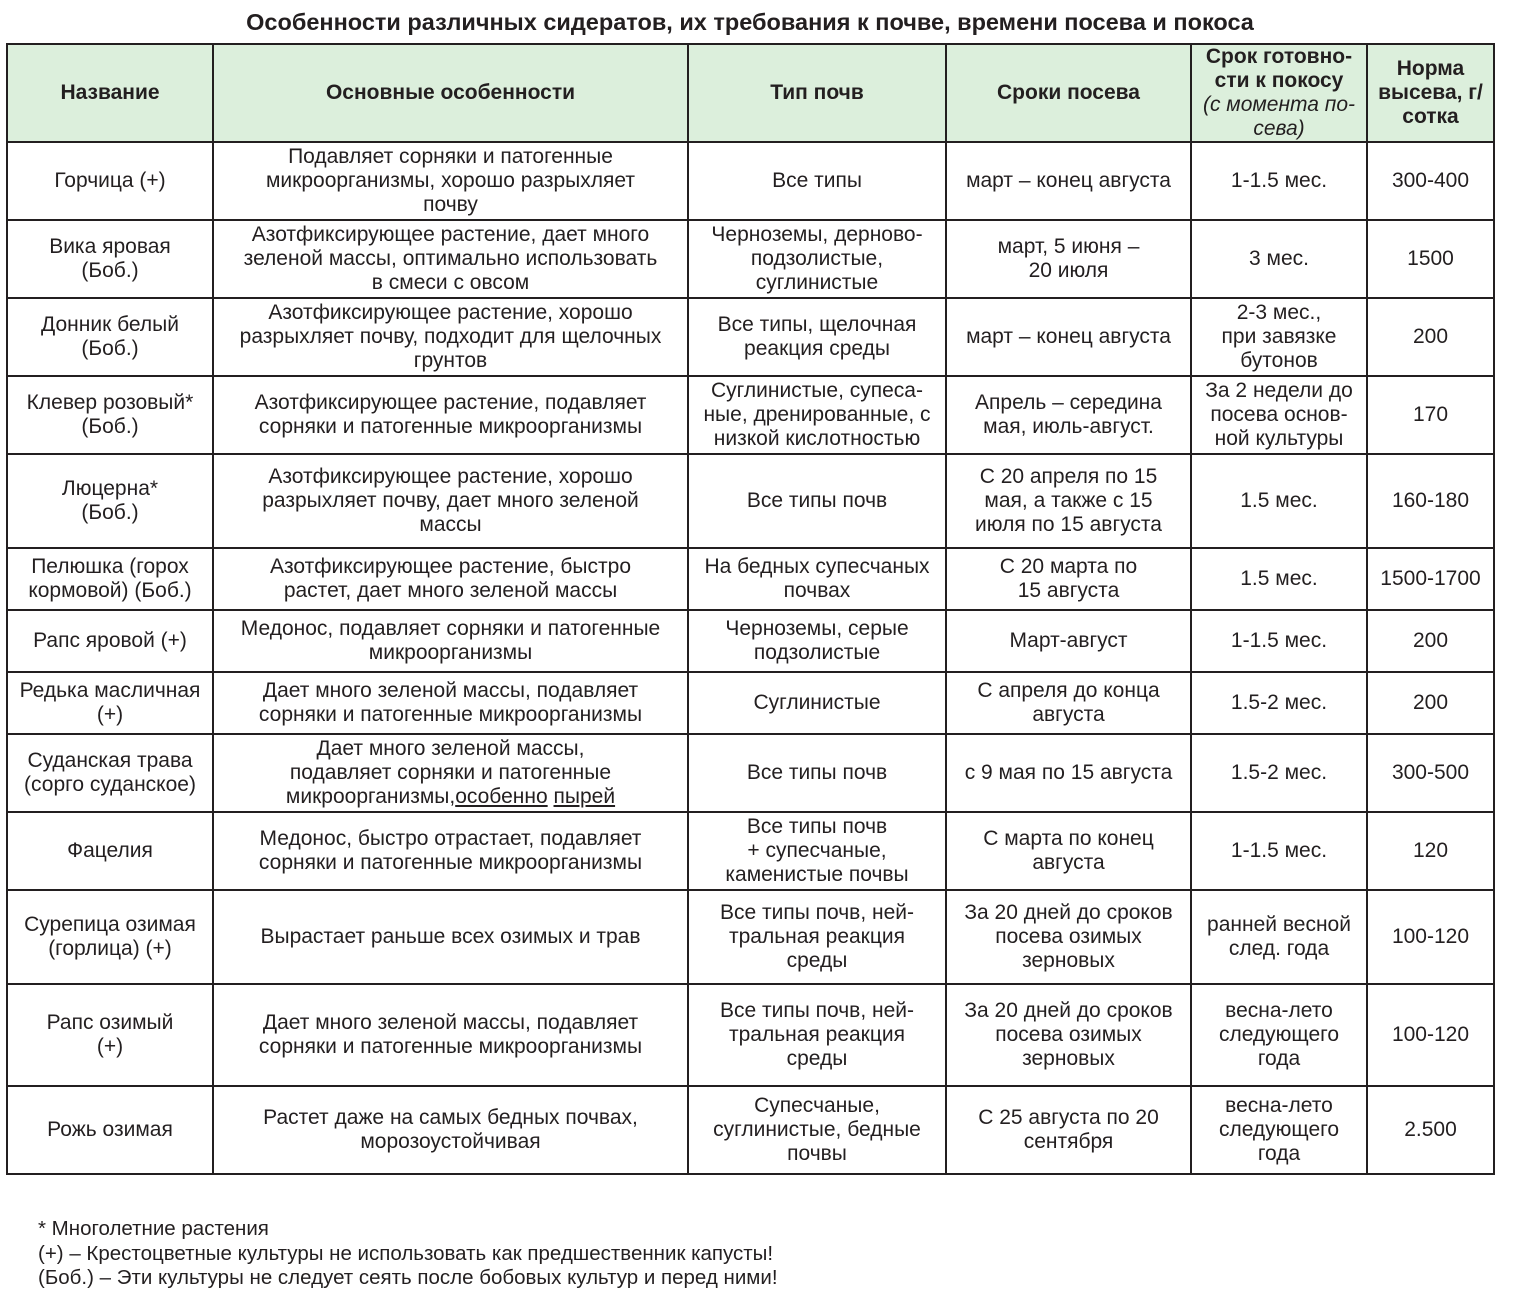 The width and height of the screenshot is (1536, 1294). I want to click on cell-text: Все типы, щелочная реакция среды, so click(817, 336).